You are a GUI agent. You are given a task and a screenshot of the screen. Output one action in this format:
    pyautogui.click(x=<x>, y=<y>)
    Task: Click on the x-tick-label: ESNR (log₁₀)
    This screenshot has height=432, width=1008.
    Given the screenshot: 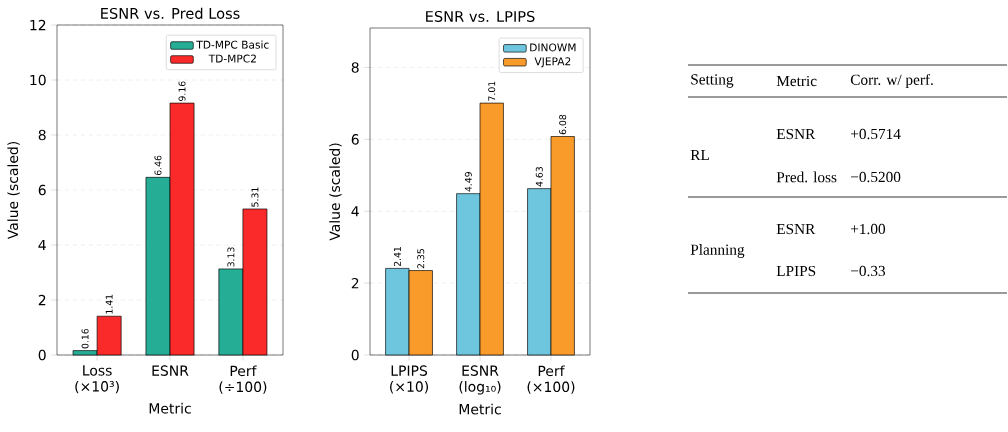 What is the action you would take?
    pyautogui.click(x=480, y=380)
    